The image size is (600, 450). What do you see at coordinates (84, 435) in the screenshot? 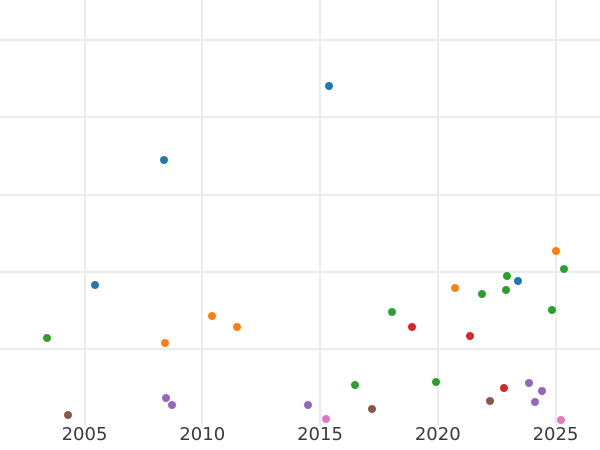
I see `x-tick-label: 2005` at bounding box center [84, 435].